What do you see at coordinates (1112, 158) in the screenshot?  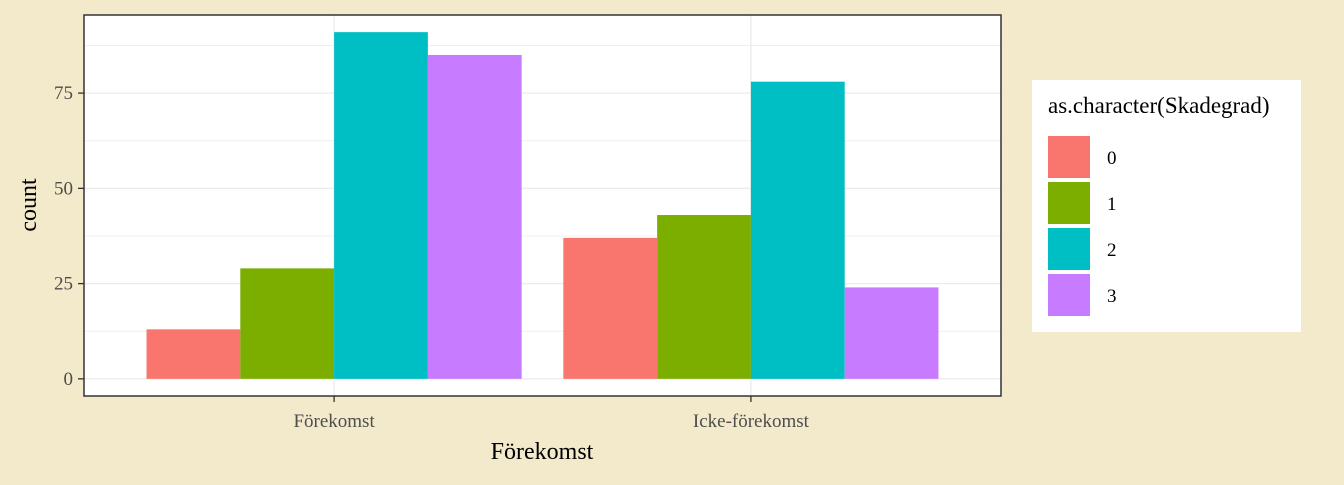 I see `legend-label: 0` at bounding box center [1112, 158].